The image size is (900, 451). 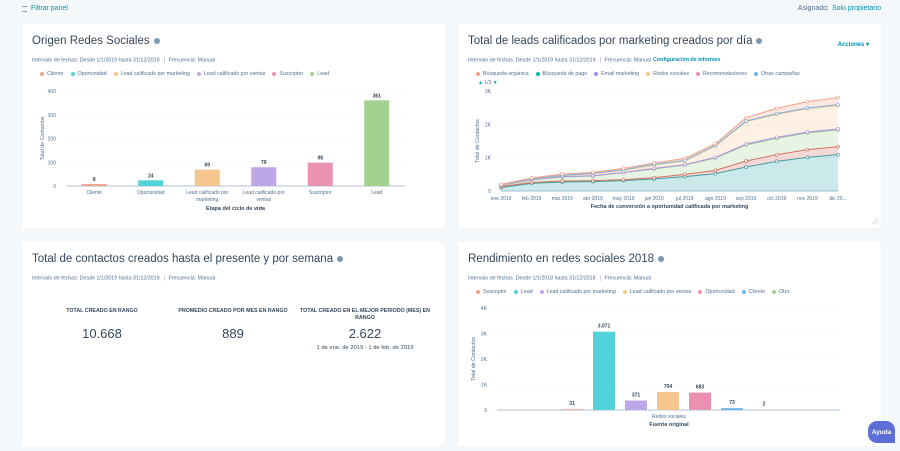 I want to click on assigned-owner-link: Solo propietario, so click(x=856, y=8).